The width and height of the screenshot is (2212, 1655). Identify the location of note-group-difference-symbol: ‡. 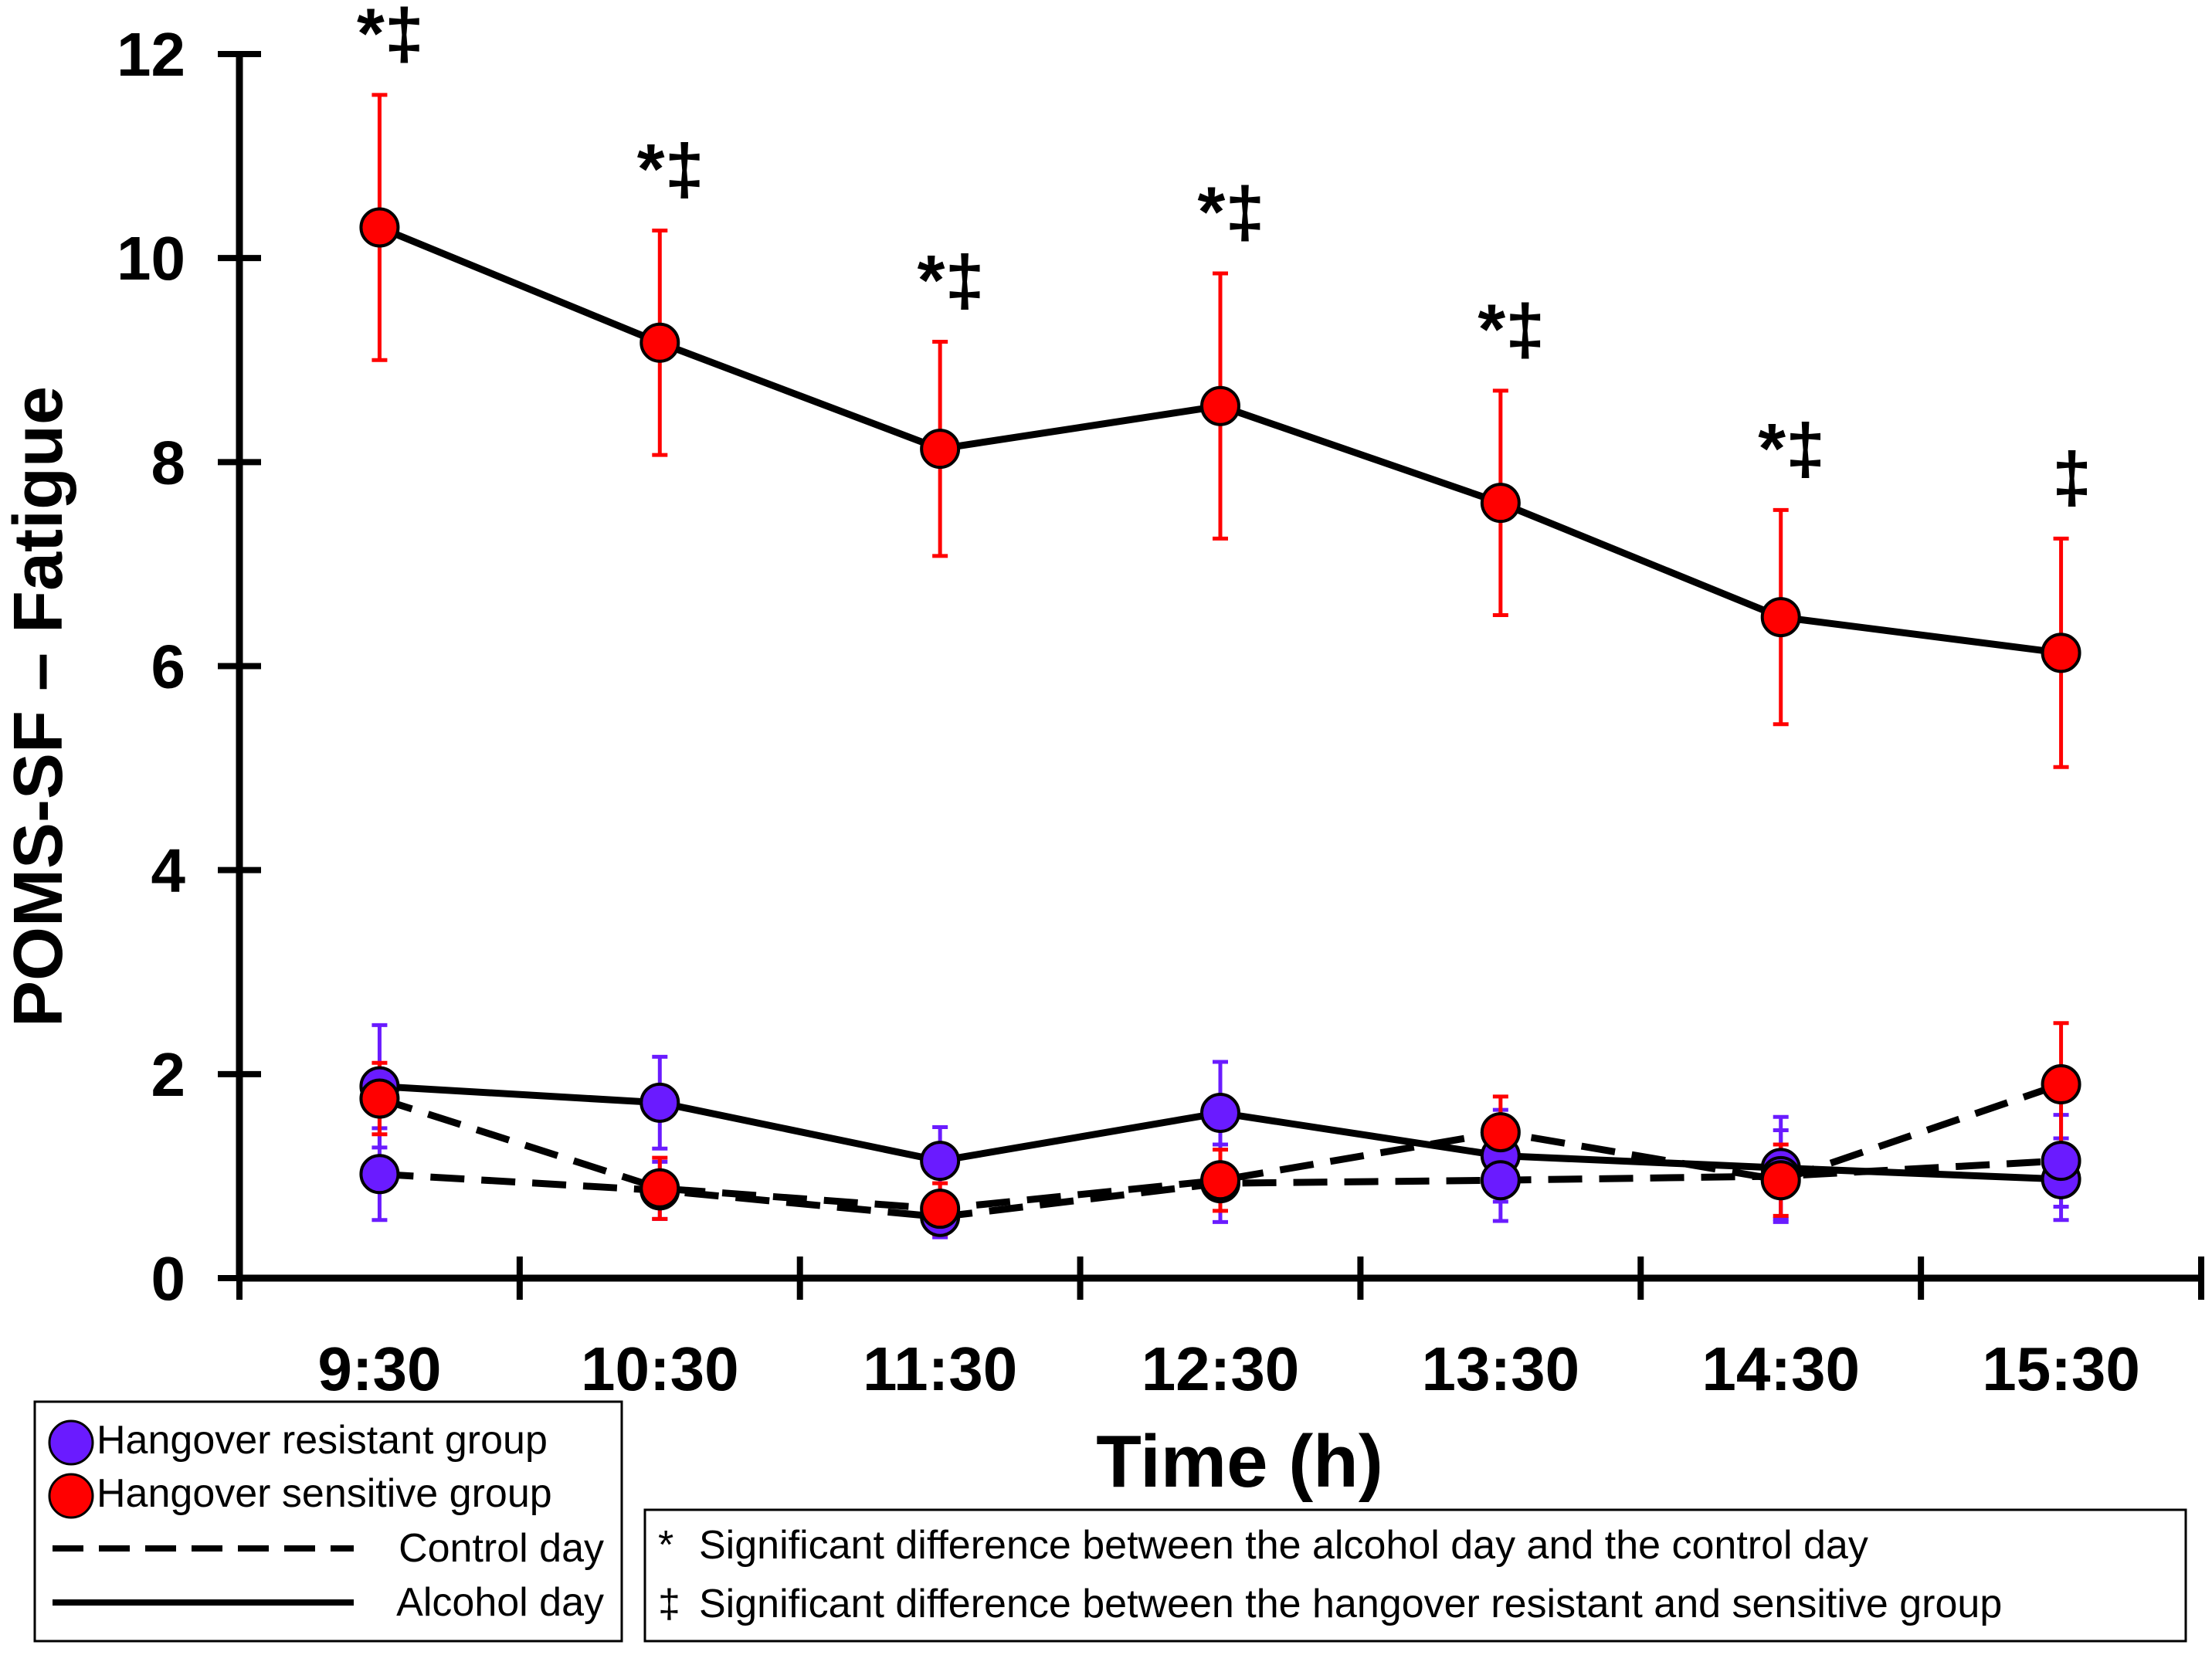
(669, 1604).